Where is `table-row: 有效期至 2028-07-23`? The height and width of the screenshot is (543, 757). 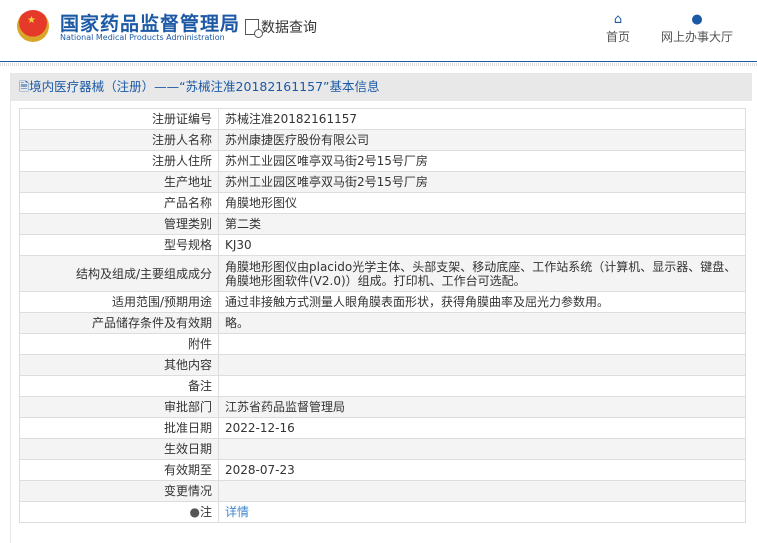
table-row: 有效期至 2028-07-23 is located at coordinates (382, 470).